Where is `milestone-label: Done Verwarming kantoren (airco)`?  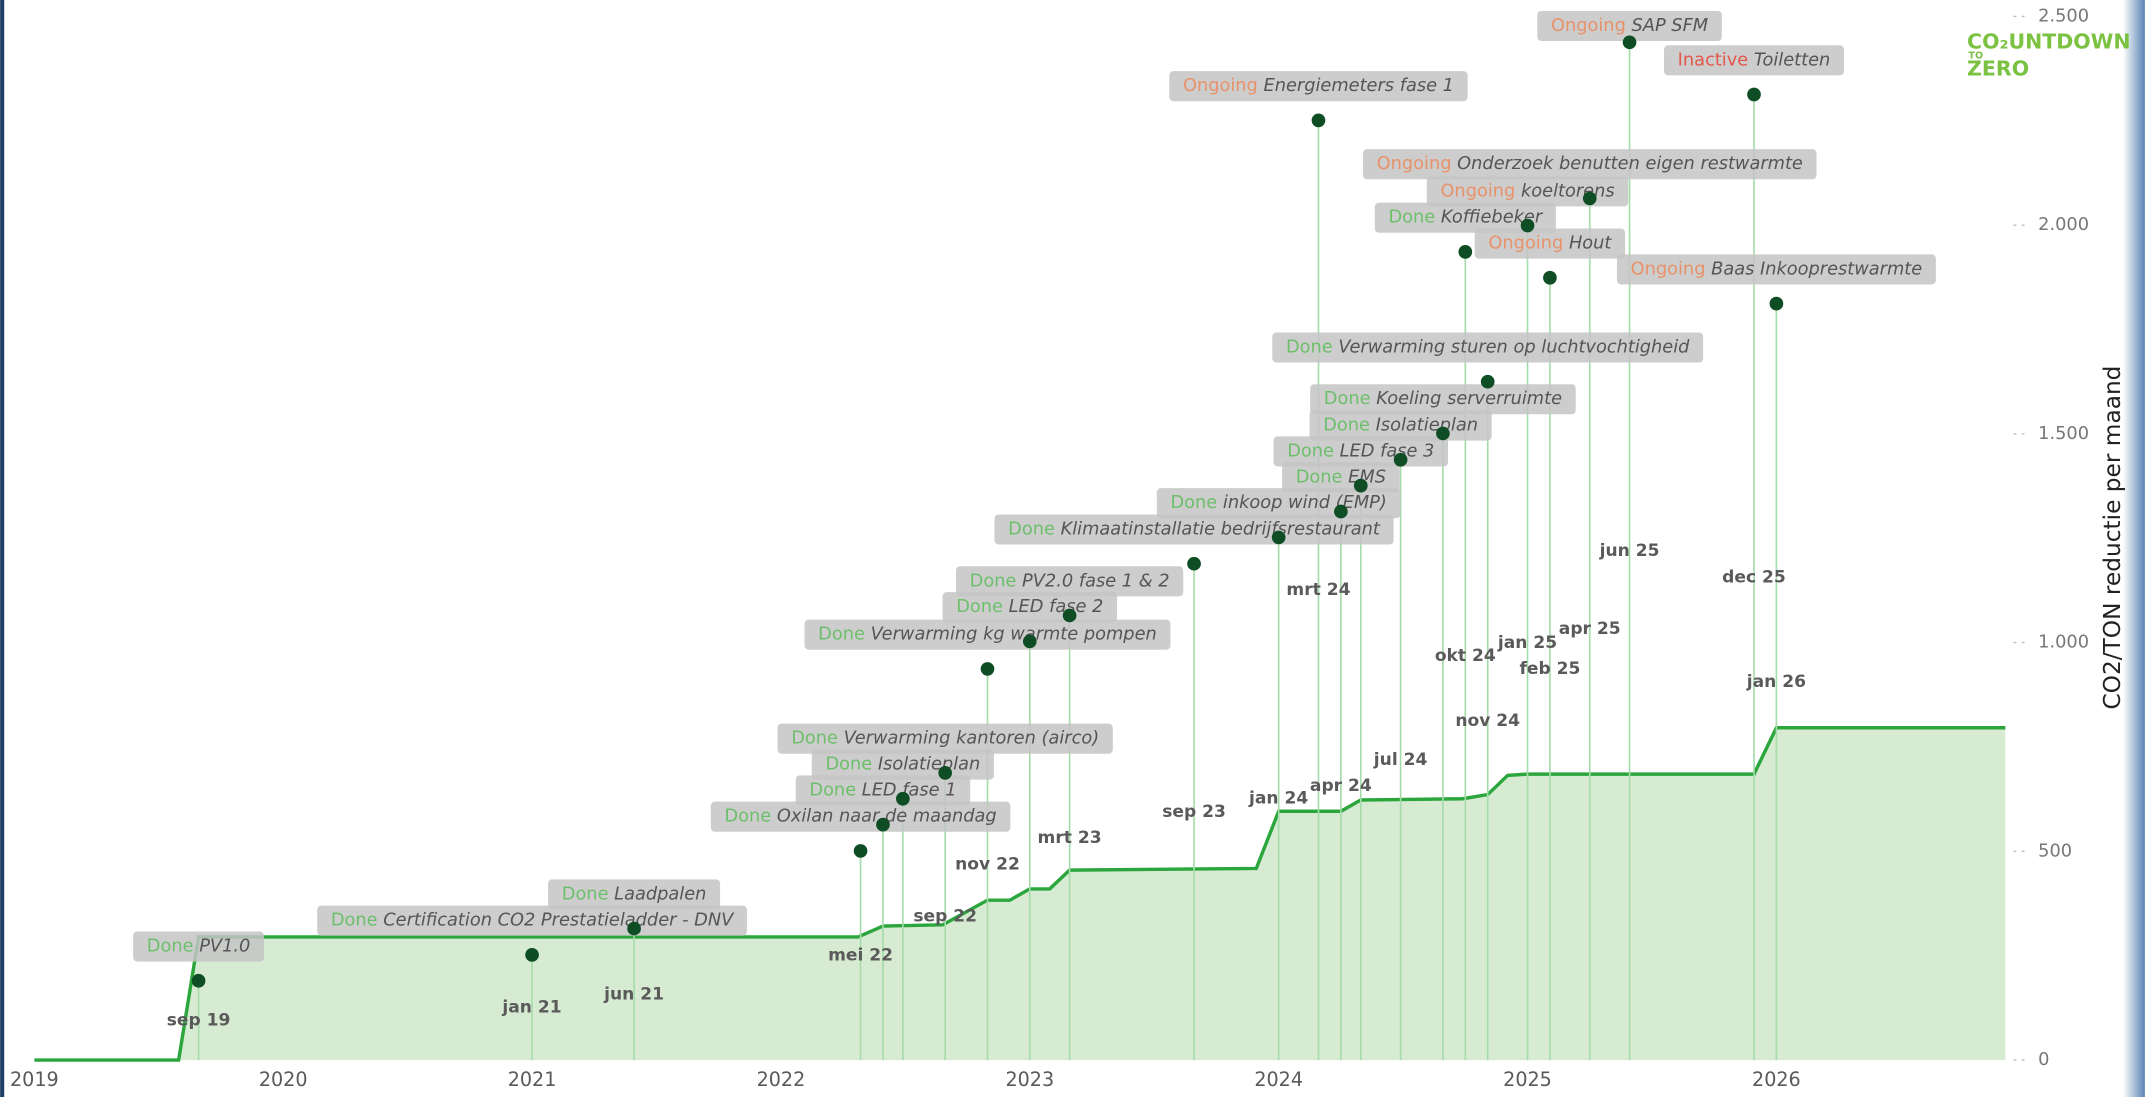
milestone-label: Done Verwarming kantoren (airco) is located at coordinates (945, 738).